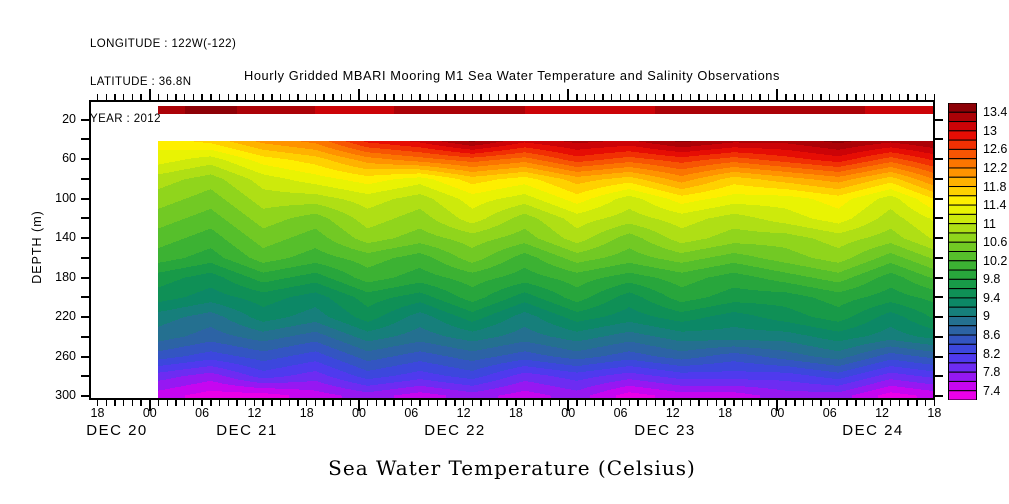 The image size is (1009, 504). What do you see at coordinates (995, 242) in the screenshot?
I see `colorbar-label: 10.6` at bounding box center [995, 242].